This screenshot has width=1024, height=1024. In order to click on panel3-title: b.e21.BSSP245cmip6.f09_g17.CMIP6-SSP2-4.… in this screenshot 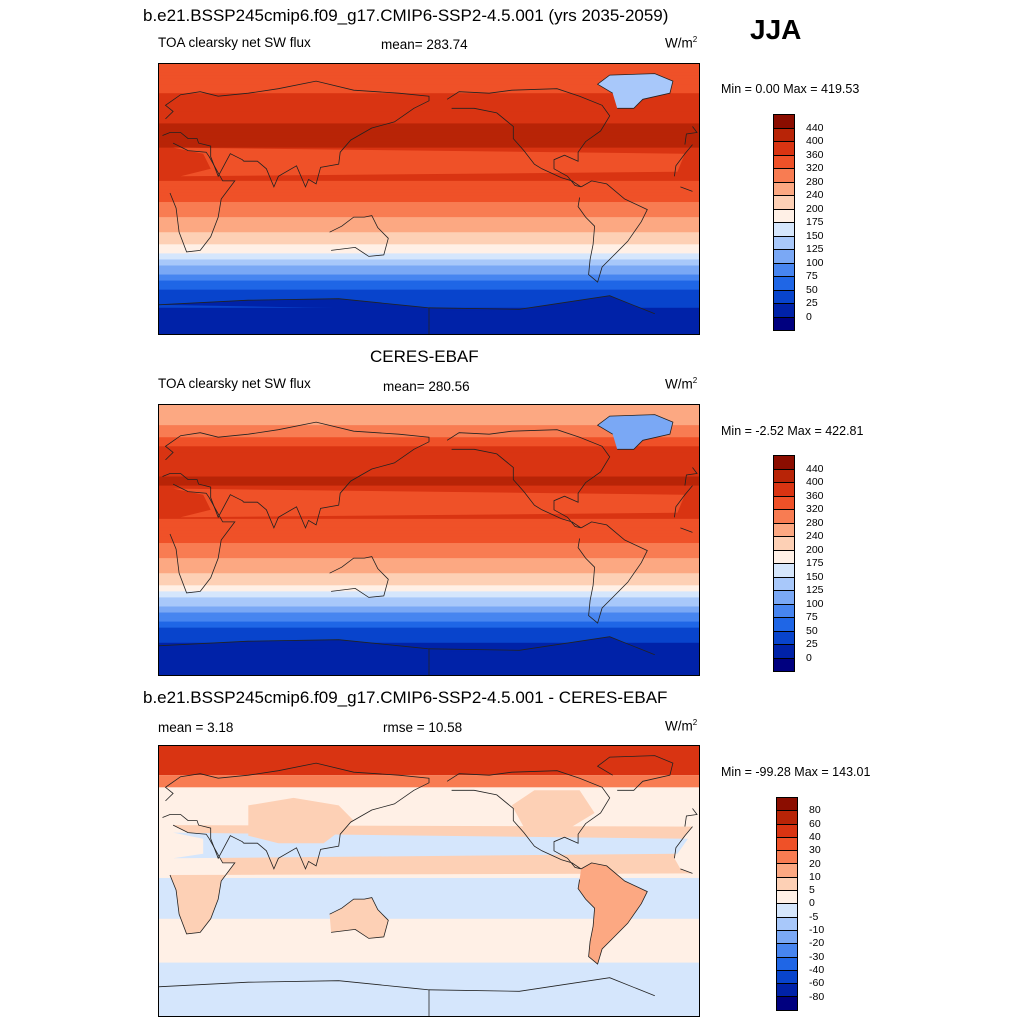, I will do `click(405, 697)`.